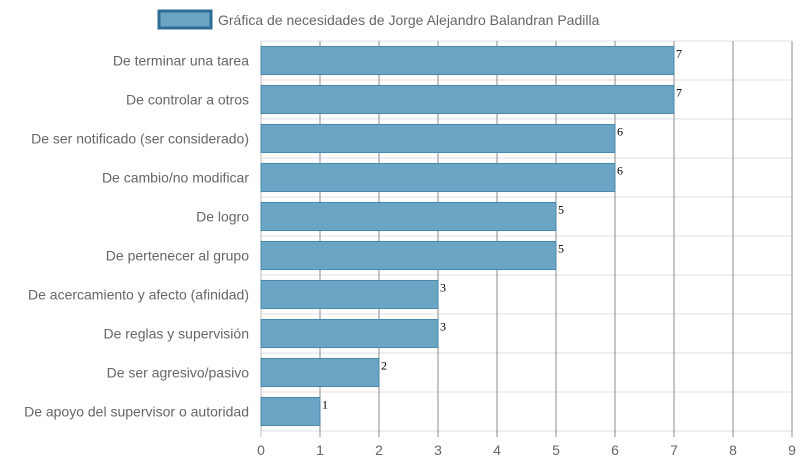  What do you see at coordinates (187, 100) in the screenshot?
I see `category-label: De controlar a otros` at bounding box center [187, 100].